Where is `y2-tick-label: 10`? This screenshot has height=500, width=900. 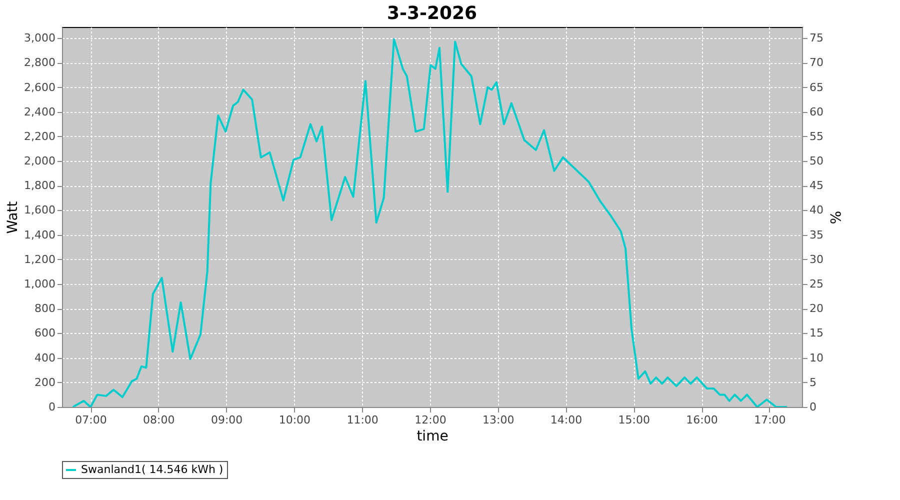
y2-tick-label: 10 is located at coordinates (817, 357).